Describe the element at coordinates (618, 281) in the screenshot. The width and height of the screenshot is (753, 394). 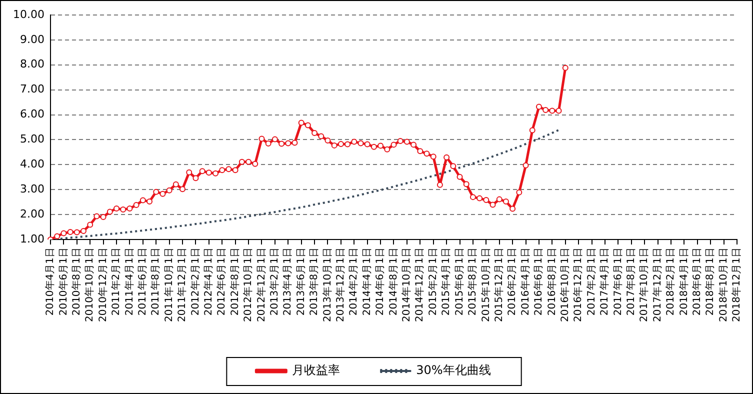
I see `x-tick-label: 2017年6月1日` at that location.